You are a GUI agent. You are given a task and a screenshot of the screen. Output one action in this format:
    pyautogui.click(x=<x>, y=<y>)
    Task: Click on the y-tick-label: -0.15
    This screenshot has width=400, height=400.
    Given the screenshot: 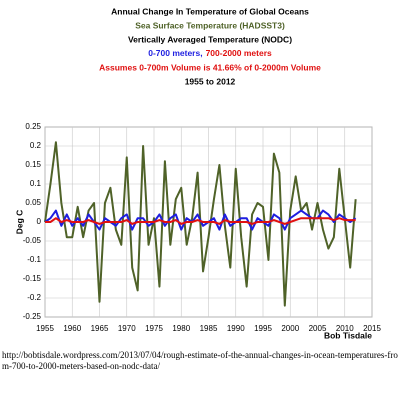 What is the action you would take?
    pyautogui.click(x=32, y=278)
    